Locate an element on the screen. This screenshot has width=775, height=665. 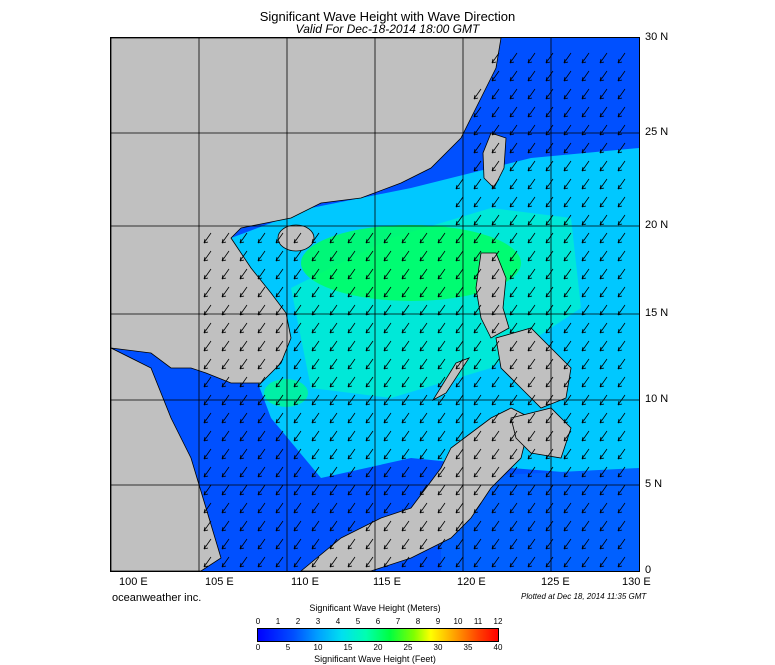
feet-tick-label: 40 is located at coordinates (498, 647).